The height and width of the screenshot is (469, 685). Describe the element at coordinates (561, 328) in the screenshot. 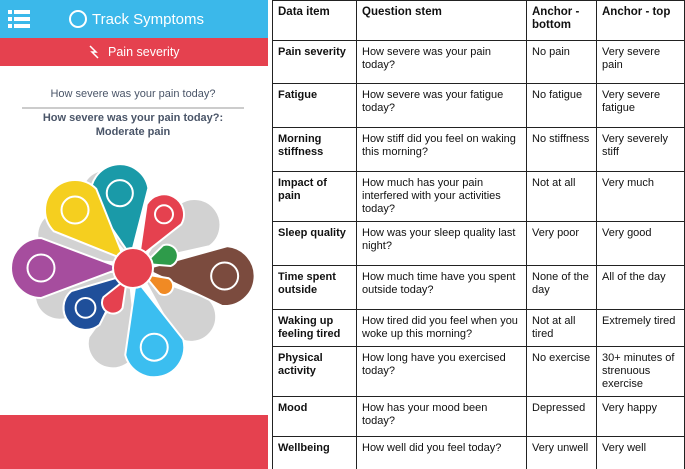

I see `table-cell: Not at all tired` at that location.